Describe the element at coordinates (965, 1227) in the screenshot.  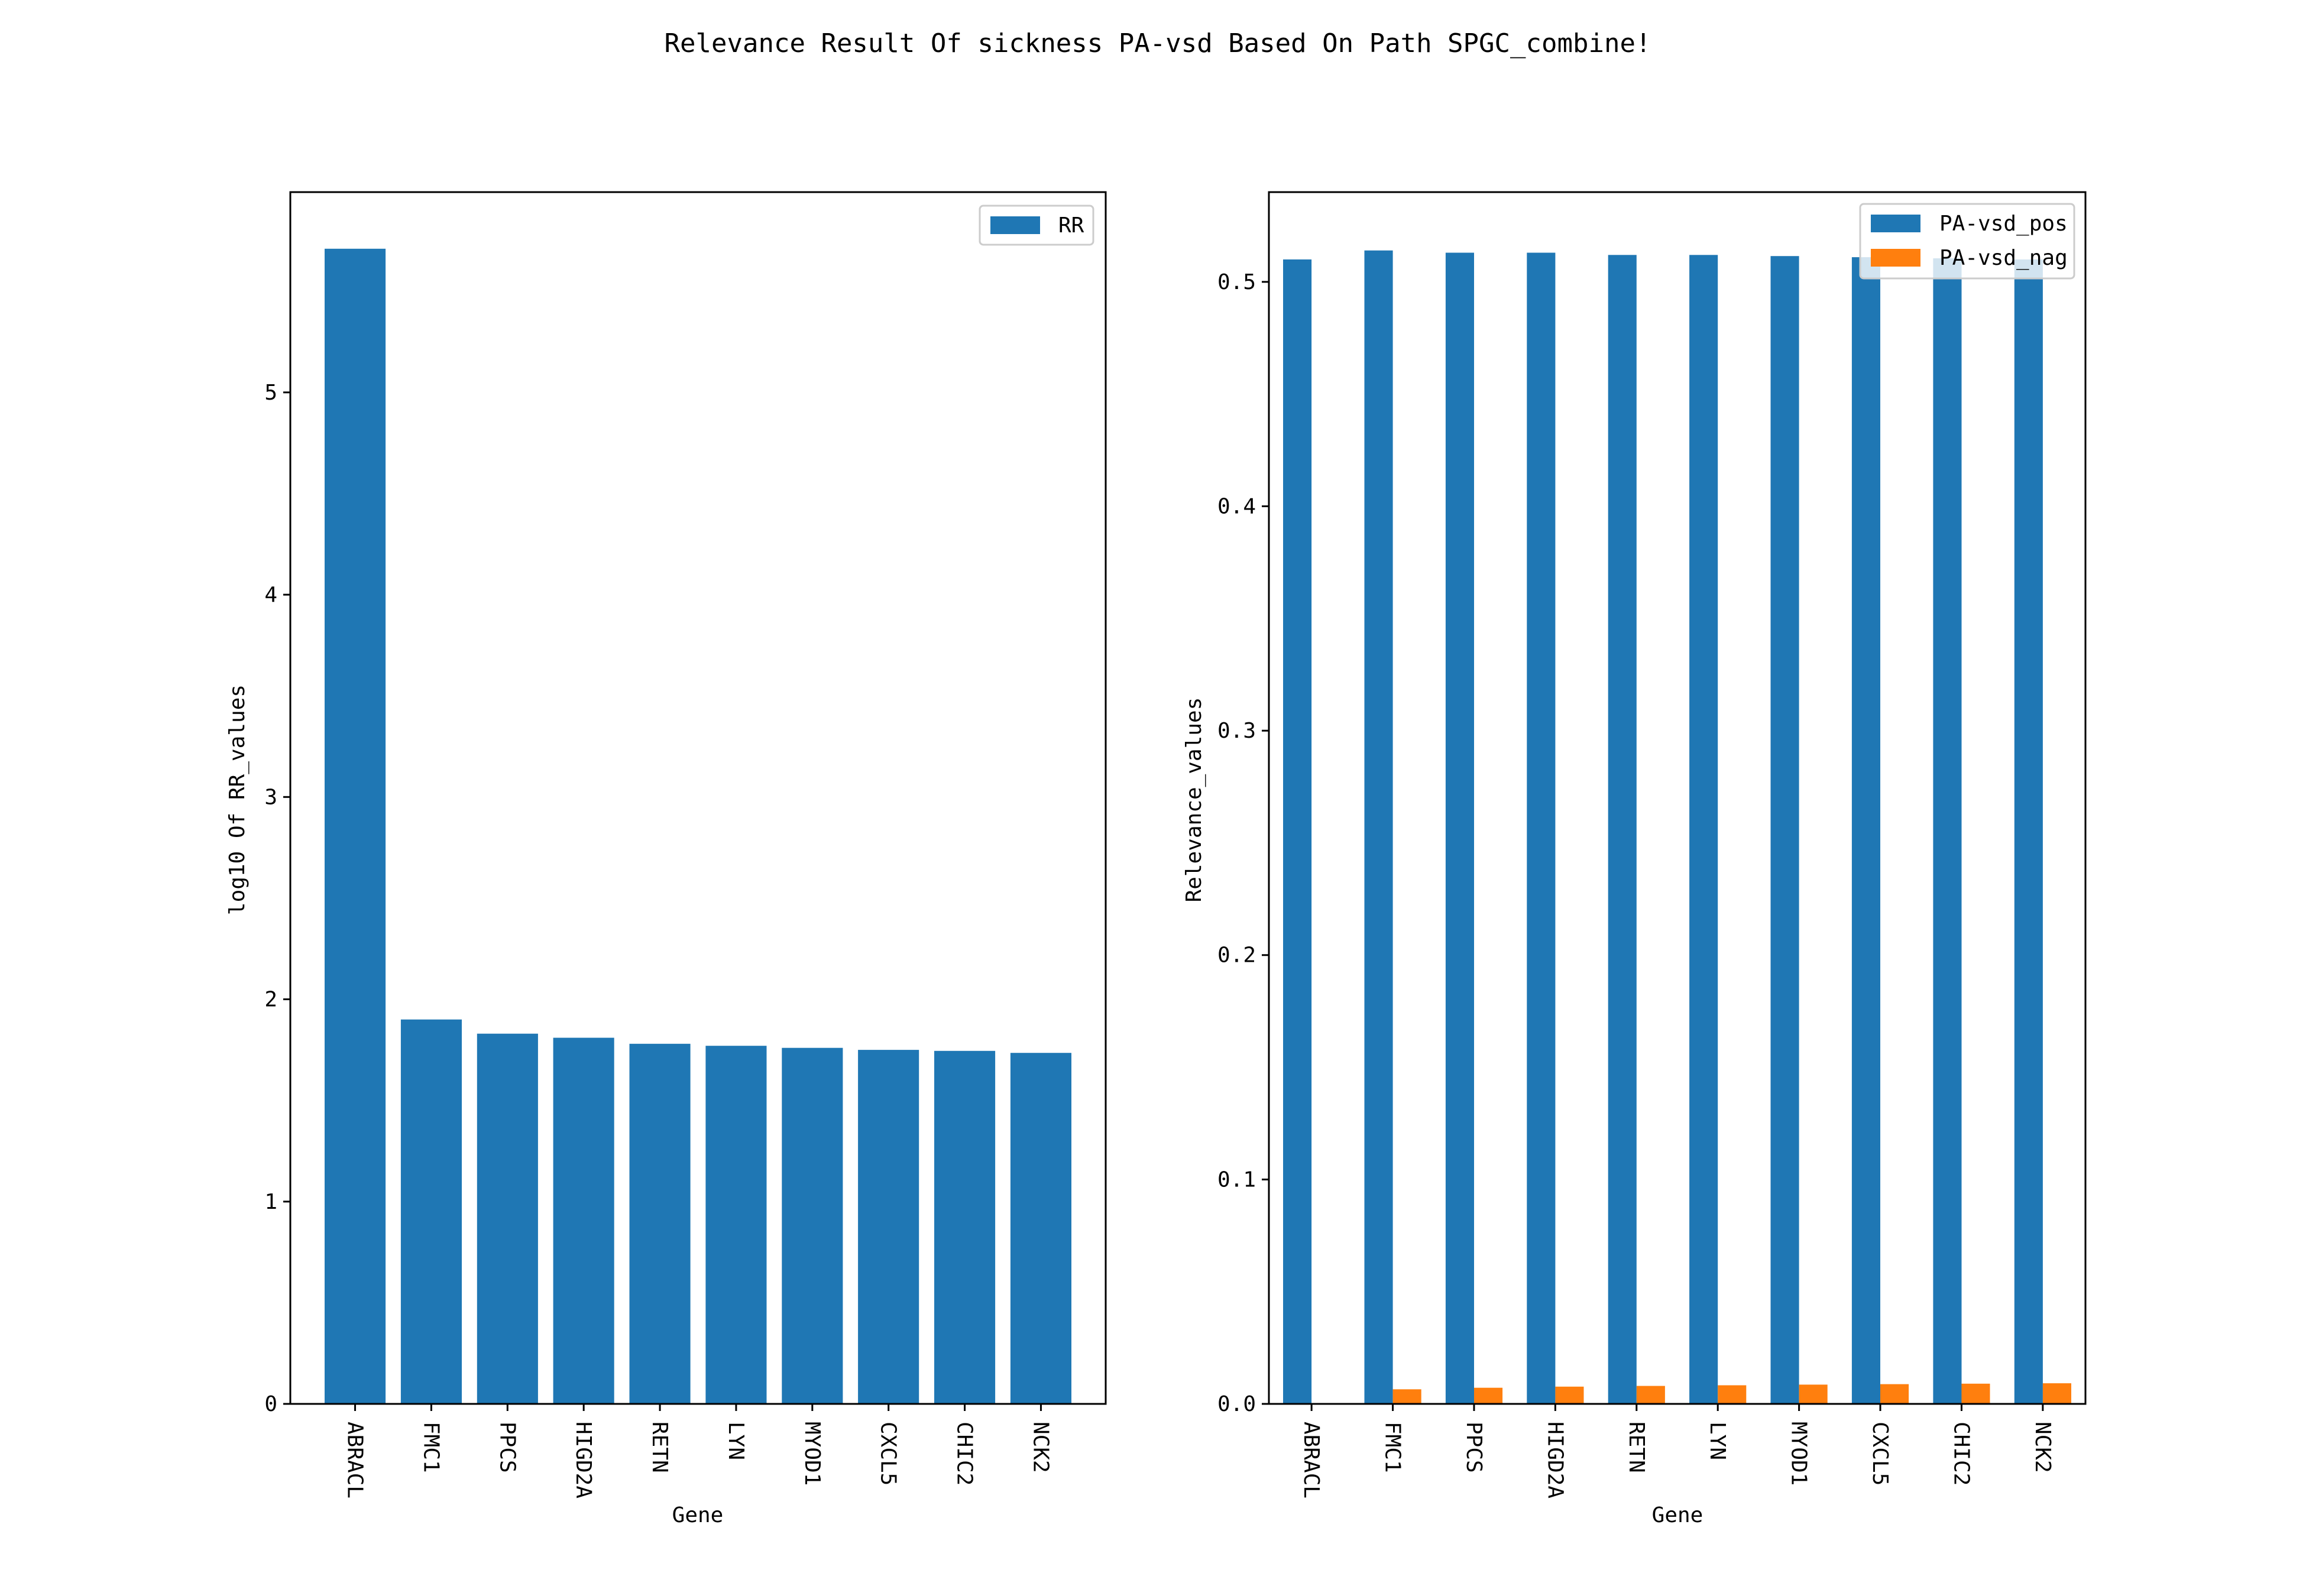
I see `left-bar-rr-chic2` at that location.